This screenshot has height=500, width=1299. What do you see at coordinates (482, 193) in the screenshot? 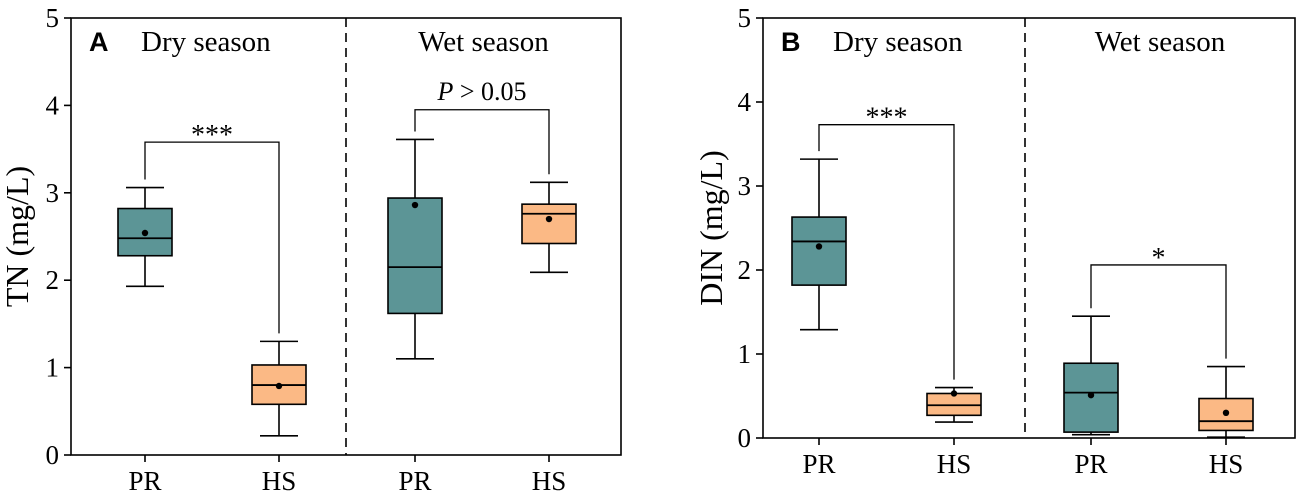
I see `season-group: Wet season P > 0.05` at bounding box center [482, 193].